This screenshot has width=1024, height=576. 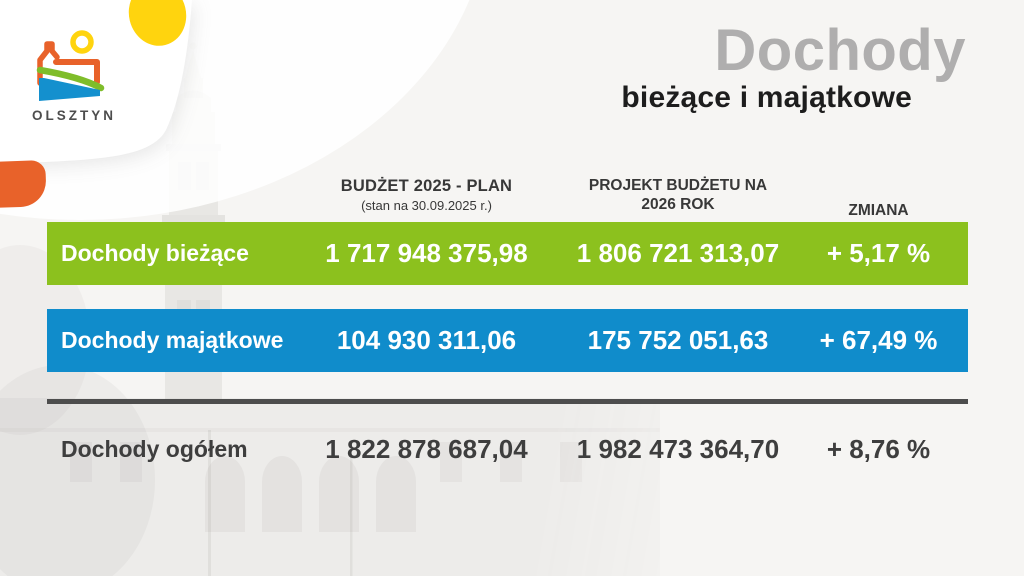 I want to click on logo-sun-icon, so click(x=82, y=42).